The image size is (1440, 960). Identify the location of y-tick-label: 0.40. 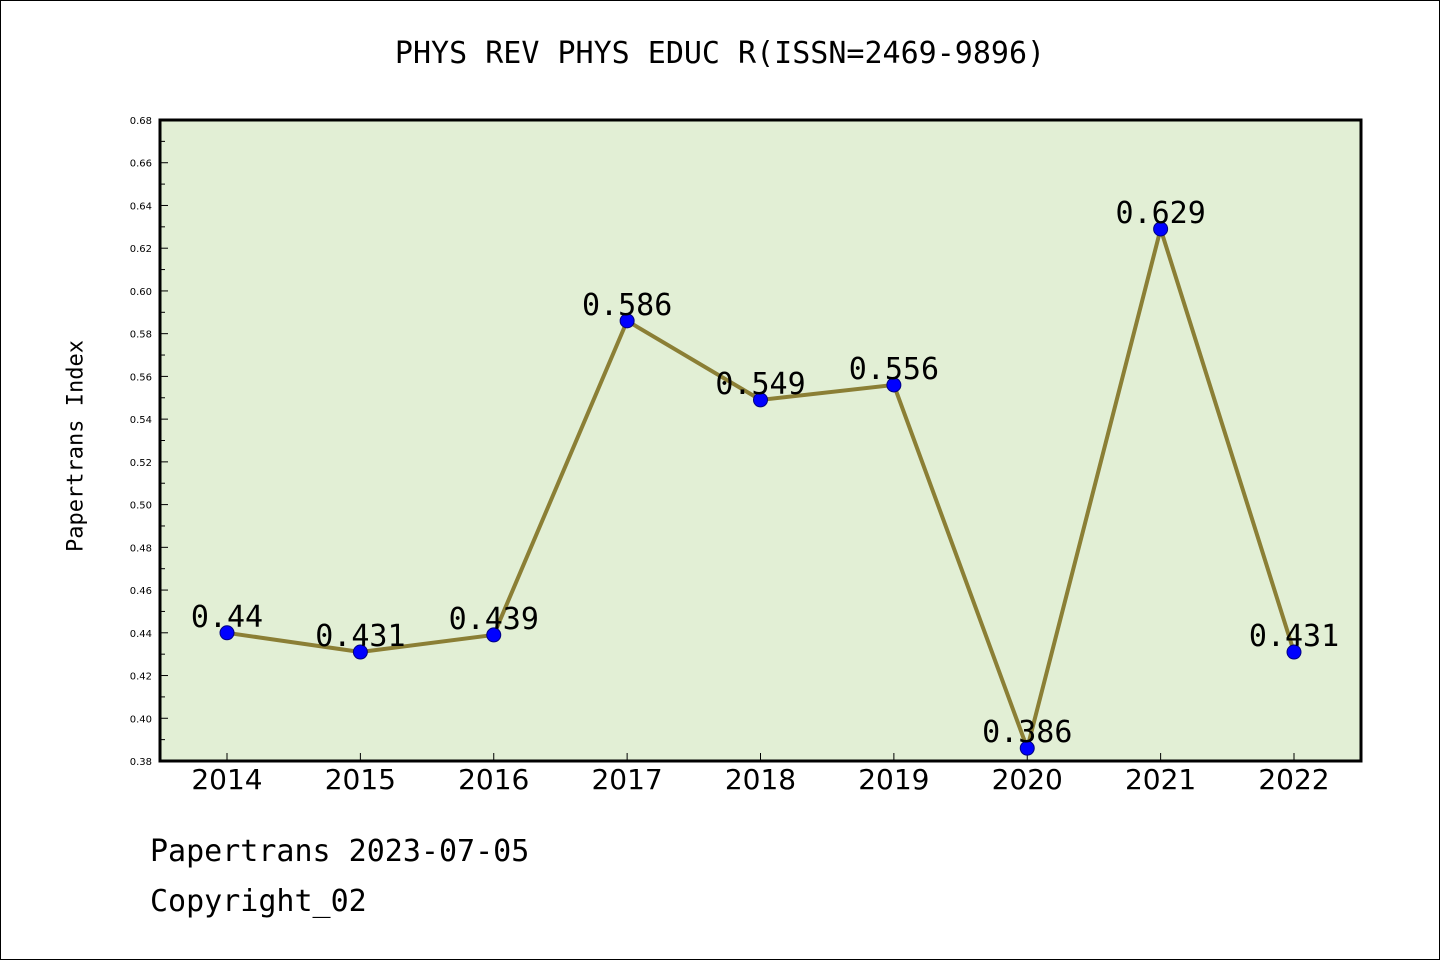
(141, 719).